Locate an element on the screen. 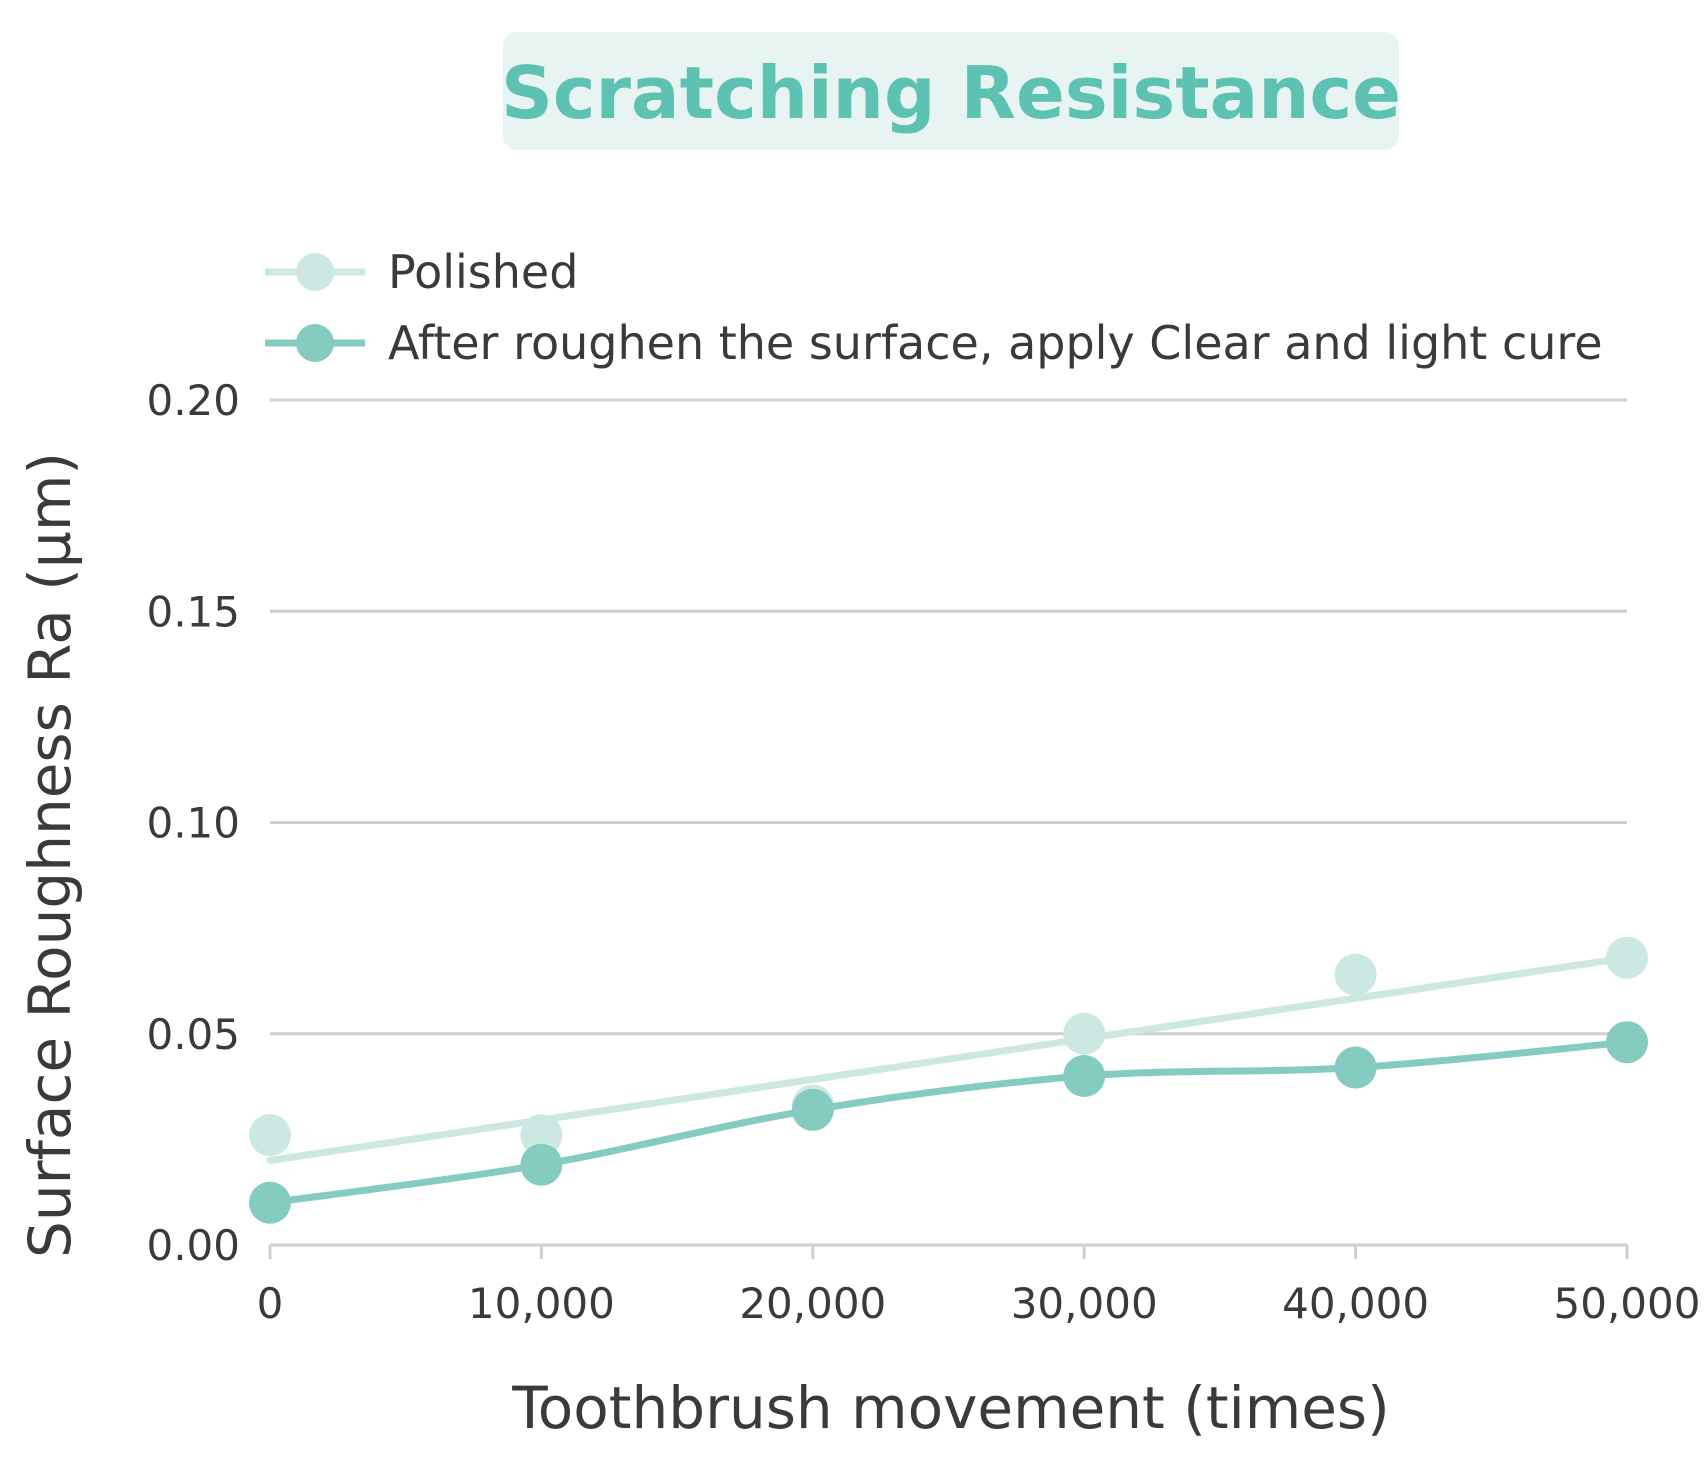  y-tick-label: 0.20 is located at coordinates (193, 400).